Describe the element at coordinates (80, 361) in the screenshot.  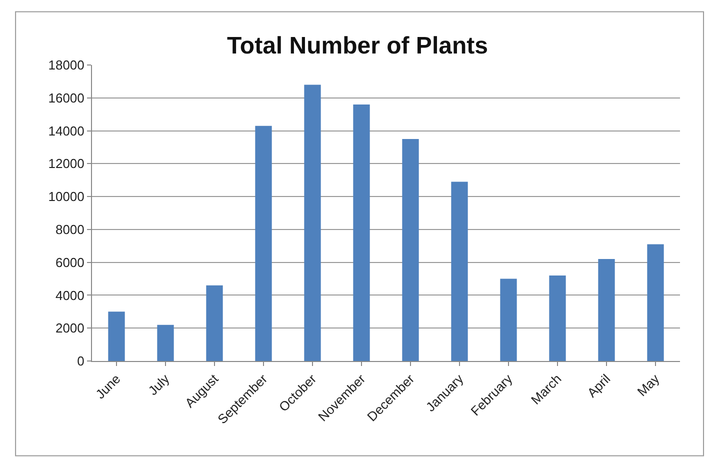
I see `y-tick-label: 0` at that location.